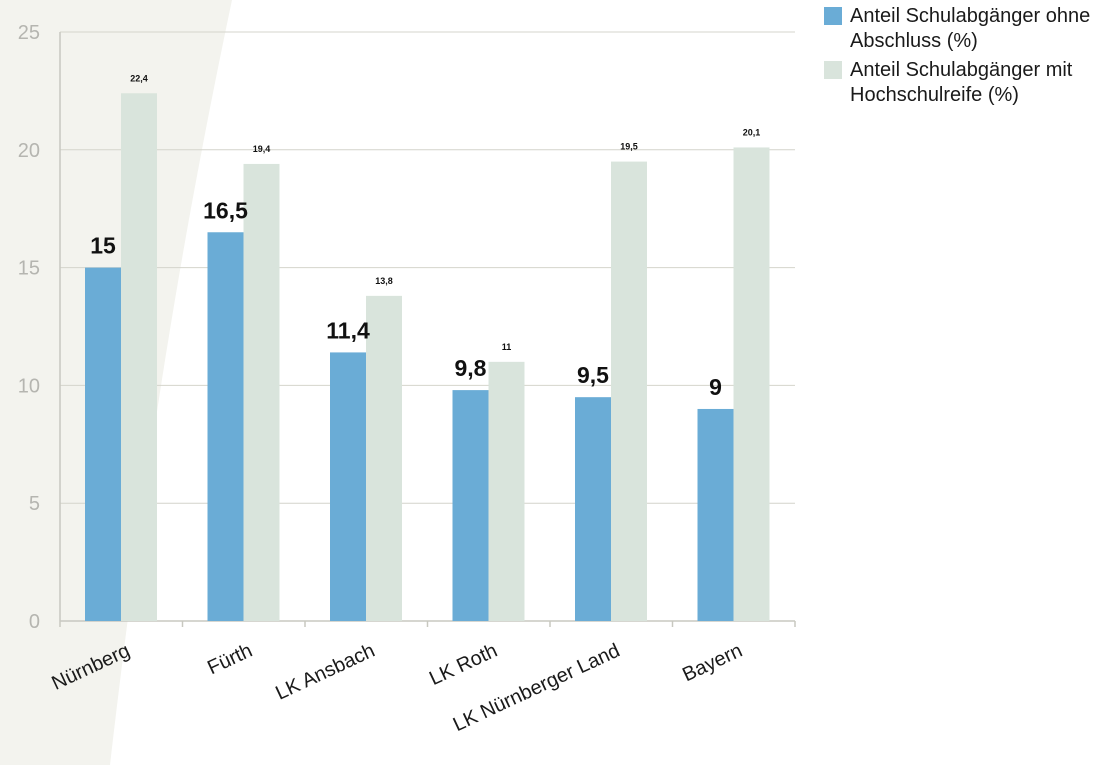  What do you see at coordinates (34, 504) in the screenshot?
I see `y-tick-label: 5` at bounding box center [34, 504].